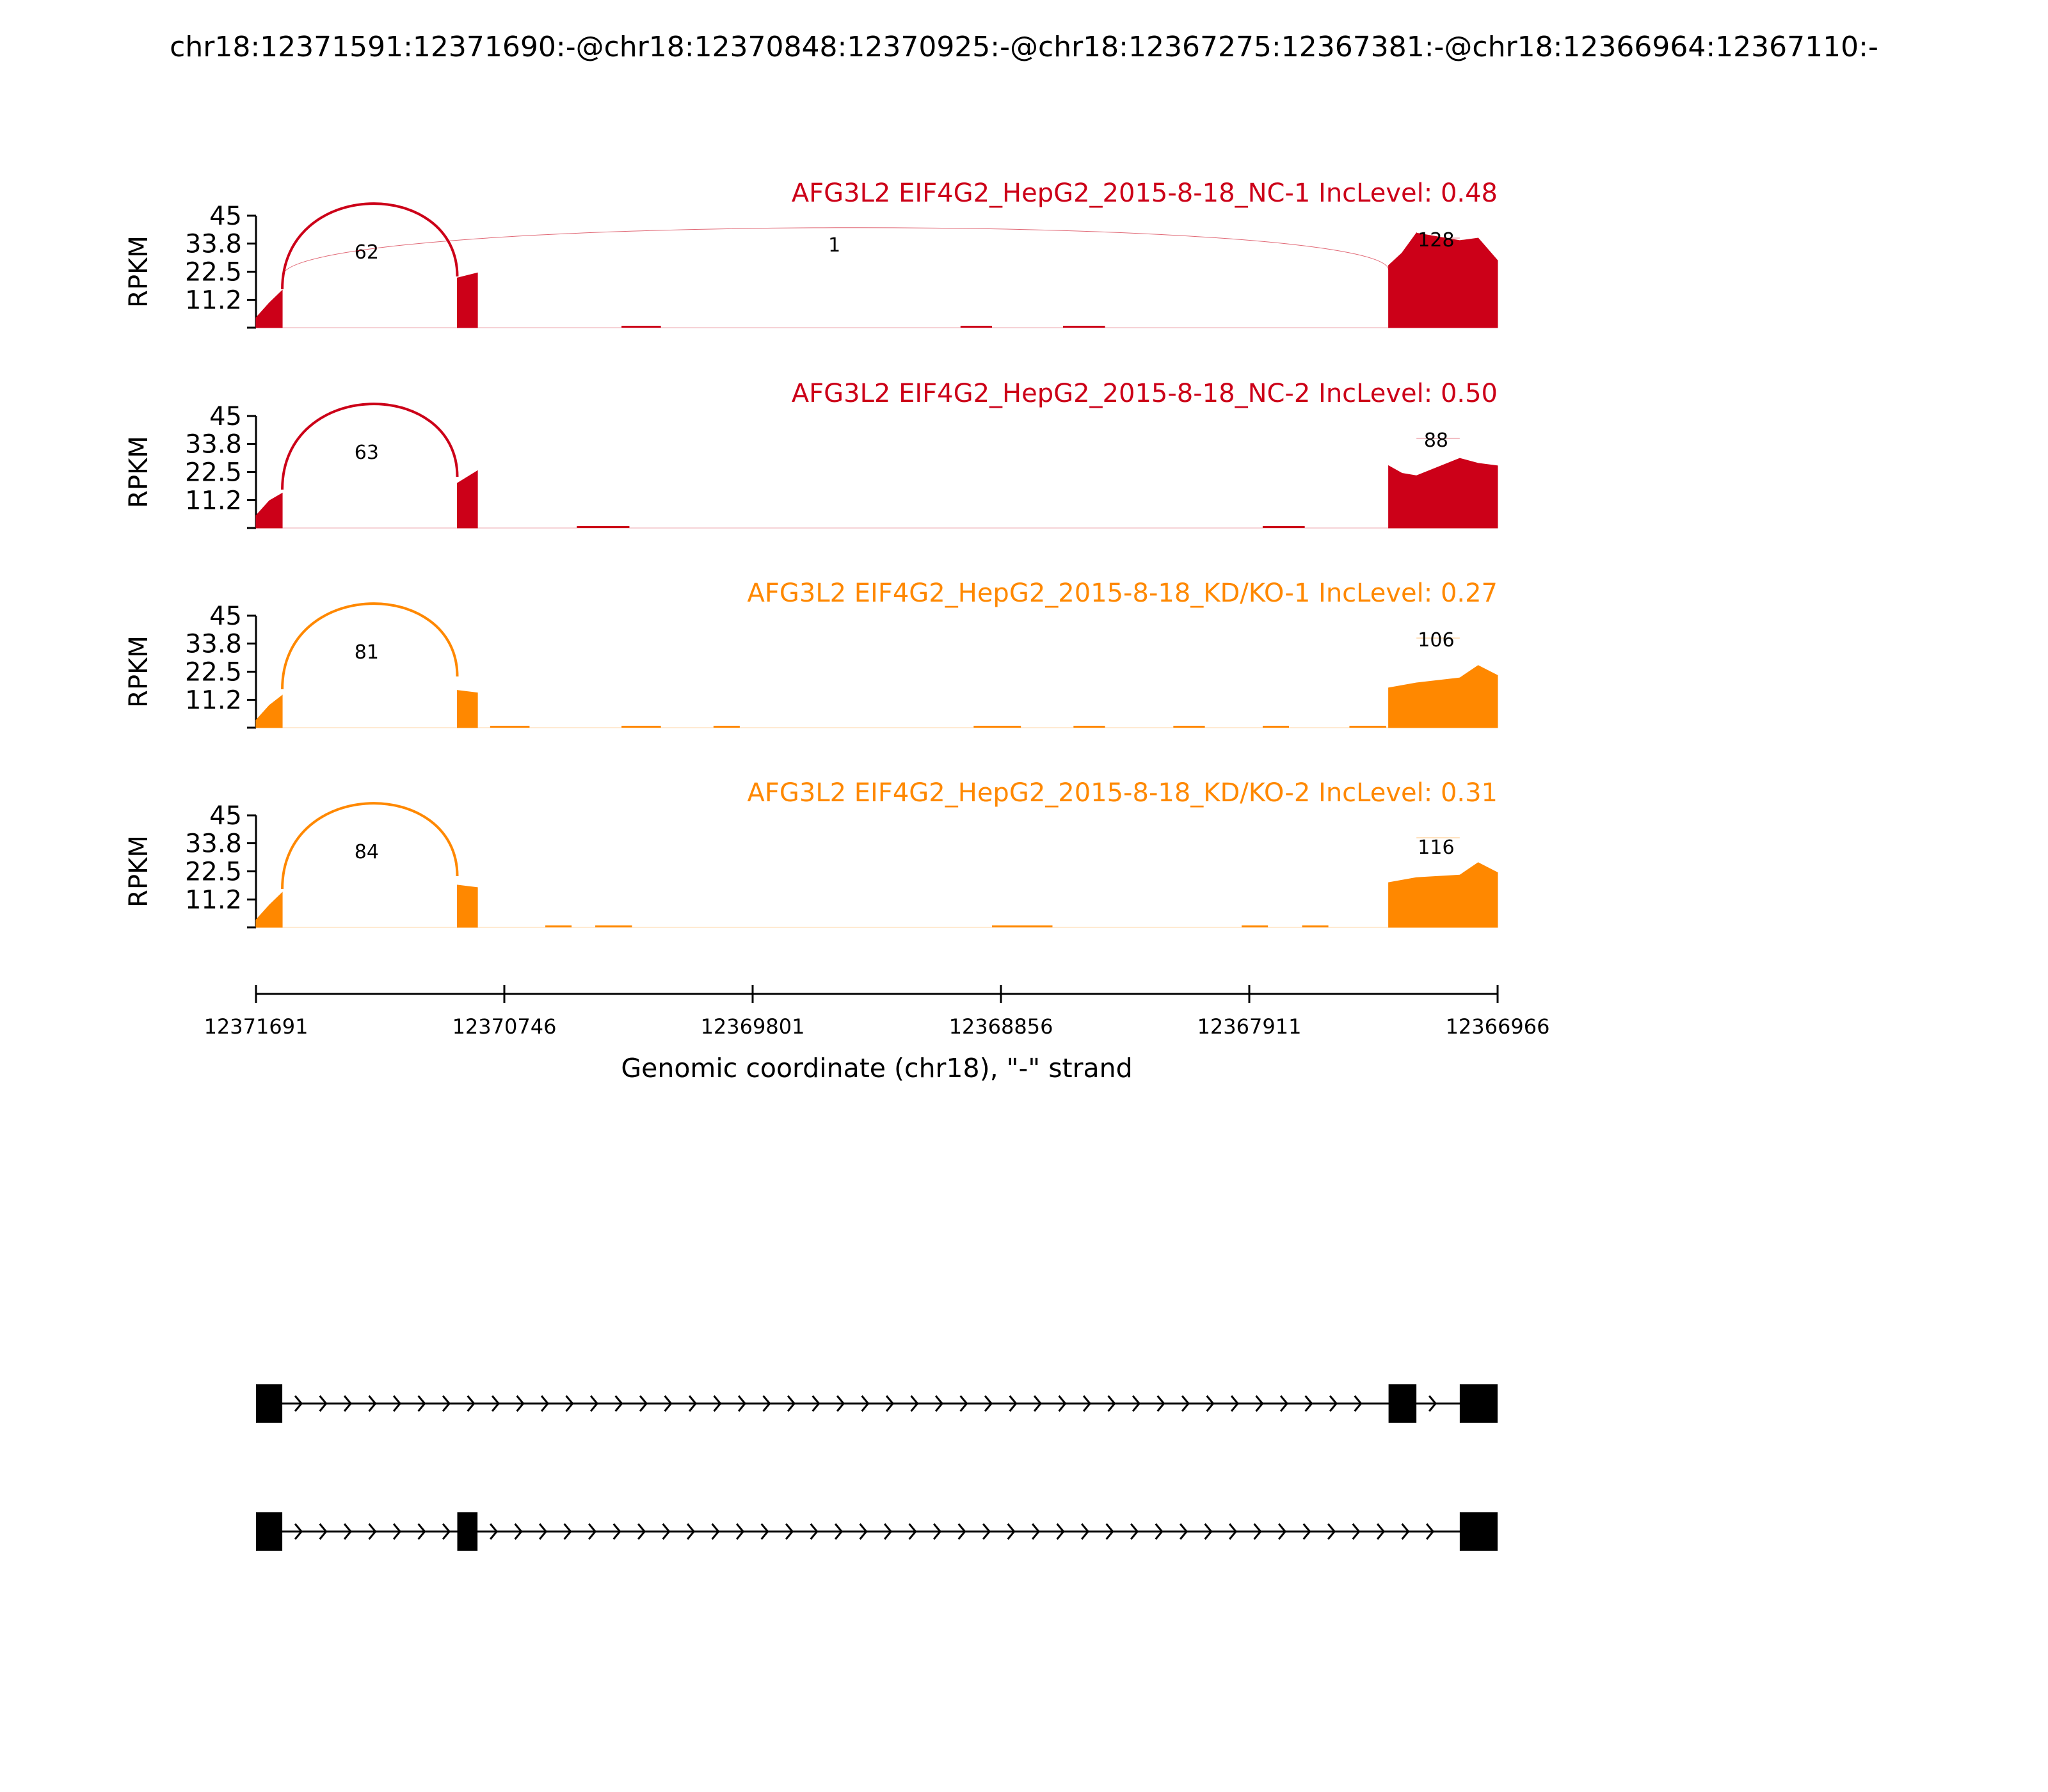 This screenshot has height=1792, width=2048. What do you see at coordinates (367, 252) in the screenshot?
I see `junction-count: 62` at bounding box center [367, 252].